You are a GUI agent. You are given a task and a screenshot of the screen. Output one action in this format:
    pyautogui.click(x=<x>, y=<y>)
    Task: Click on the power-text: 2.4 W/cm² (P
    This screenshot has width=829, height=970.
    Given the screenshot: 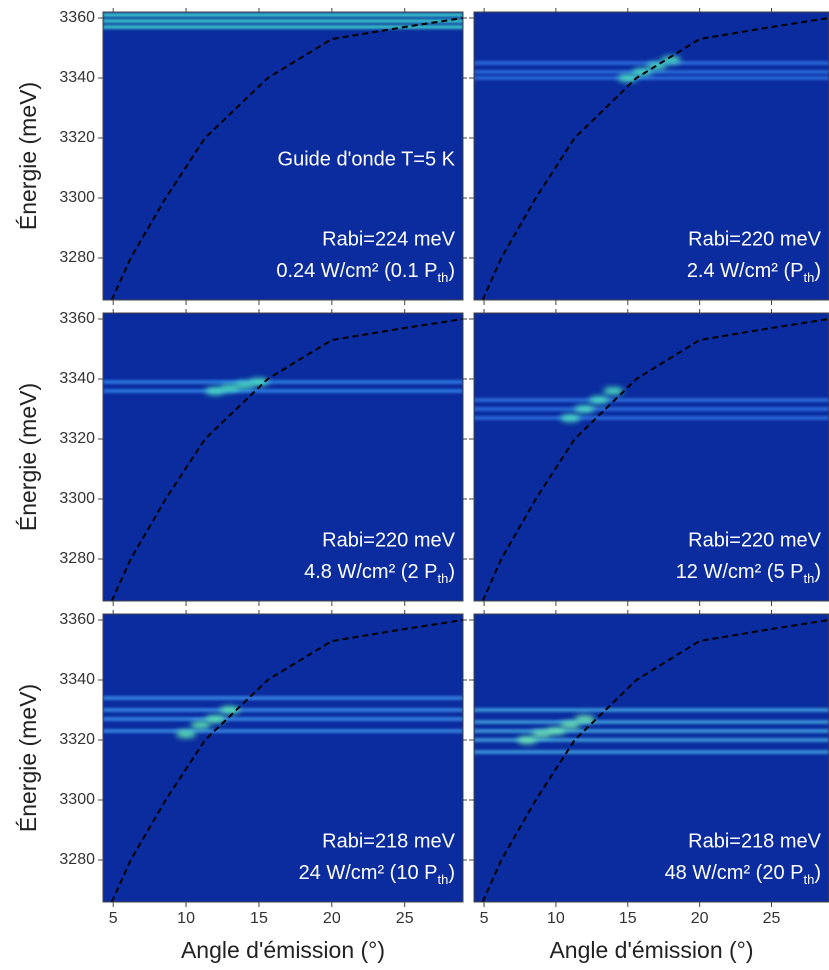 What is the action you would take?
    pyautogui.click(x=745, y=271)
    